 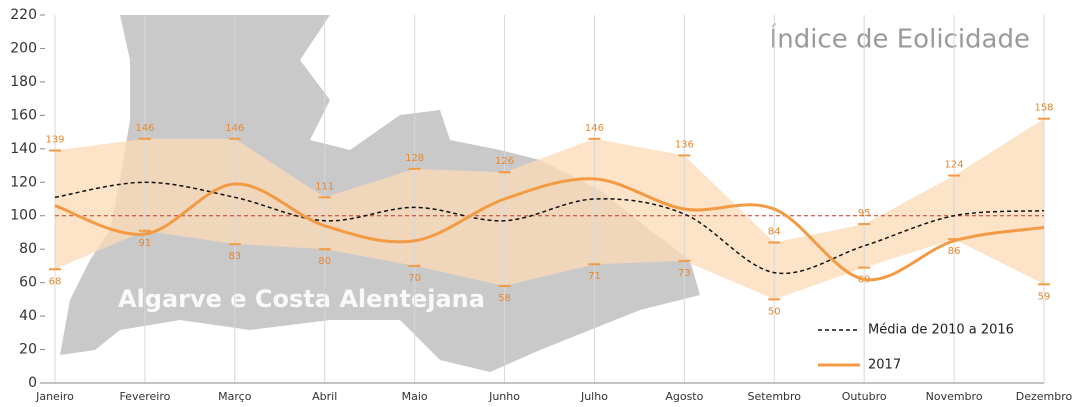 What do you see at coordinates (23, 15) in the screenshot?
I see `y-tick-label: 220` at bounding box center [23, 15].